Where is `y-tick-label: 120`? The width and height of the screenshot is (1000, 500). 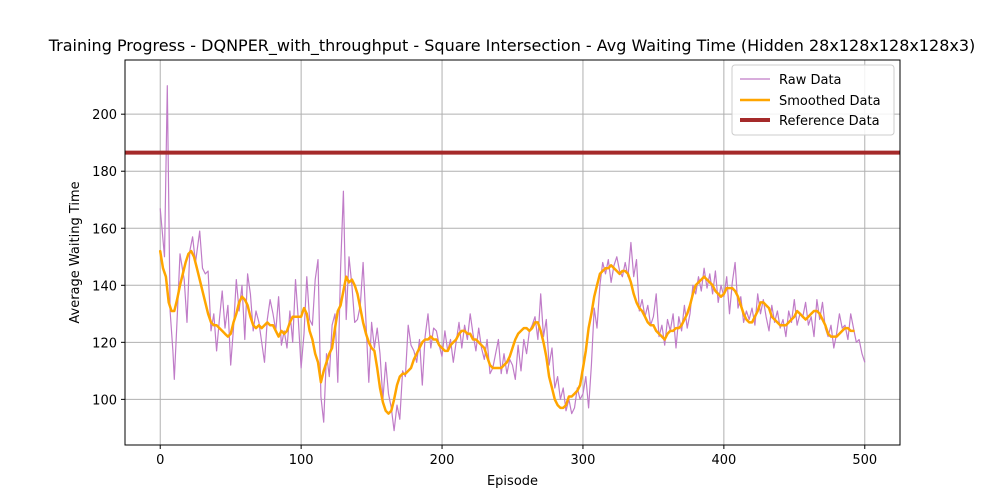 y-tick-label: 120 is located at coordinates (104, 343).